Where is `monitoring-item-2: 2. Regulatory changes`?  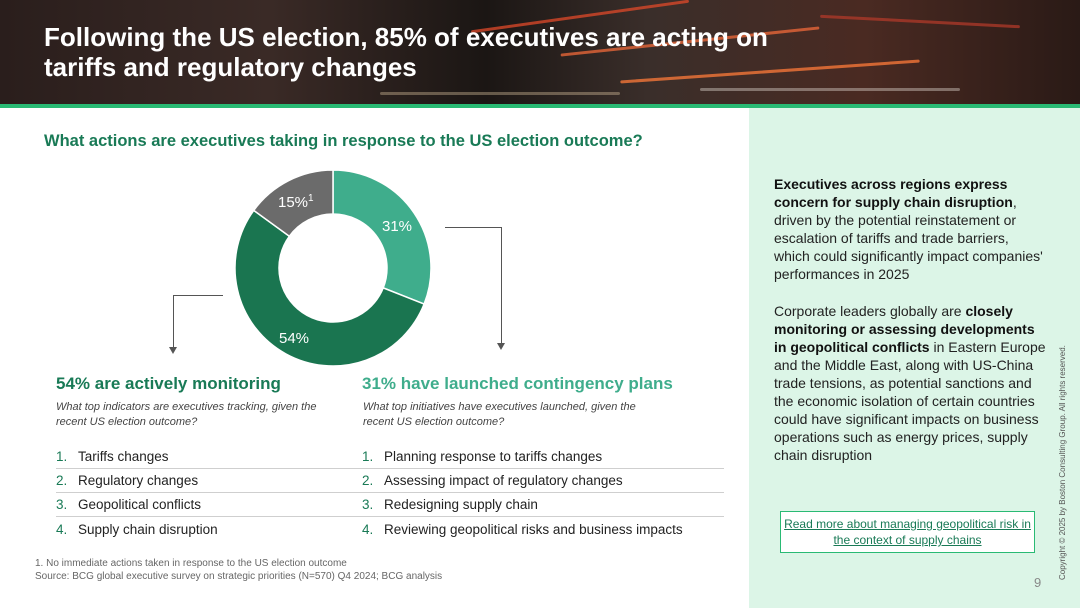 monitoring-item-2: 2. Regulatory changes is located at coordinates (209, 481).